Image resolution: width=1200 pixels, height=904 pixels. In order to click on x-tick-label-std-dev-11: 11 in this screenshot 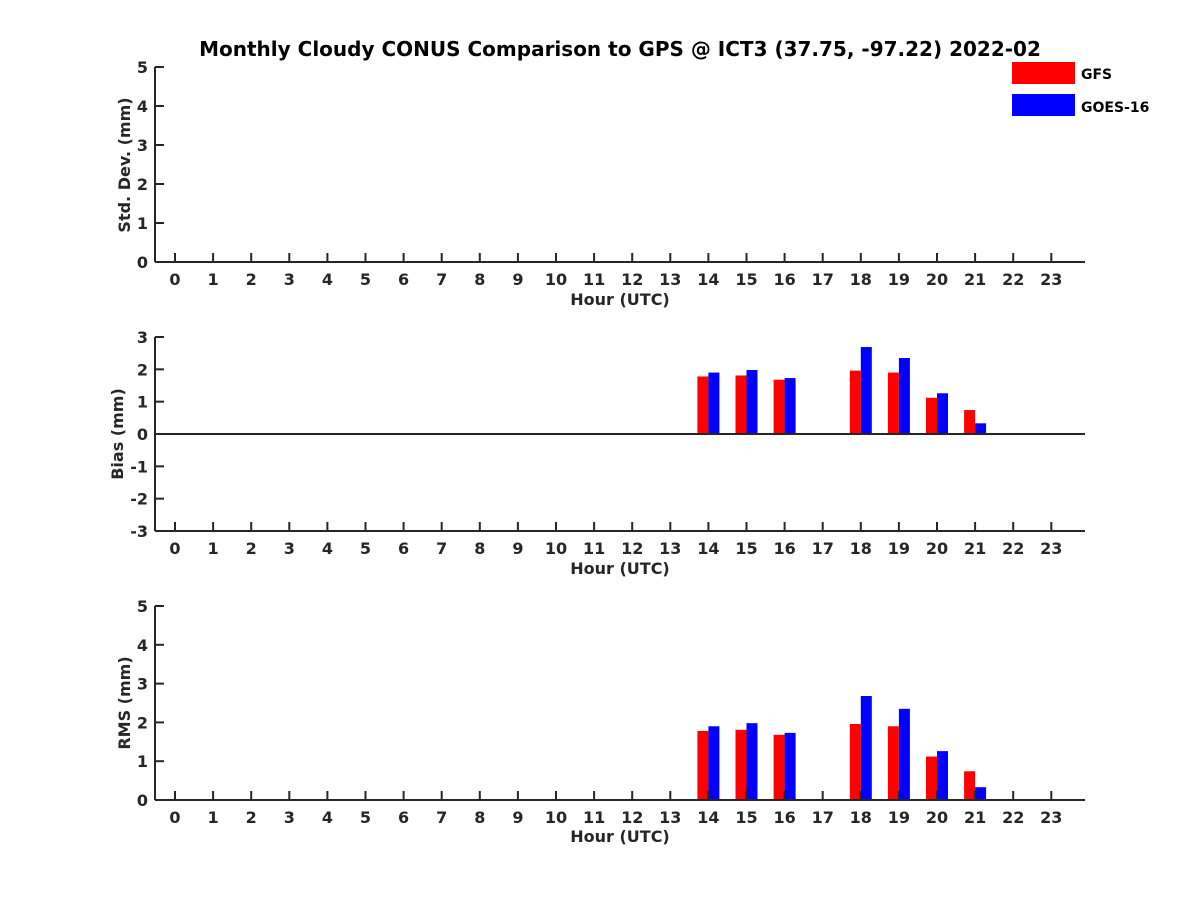, I will do `click(594, 279)`.